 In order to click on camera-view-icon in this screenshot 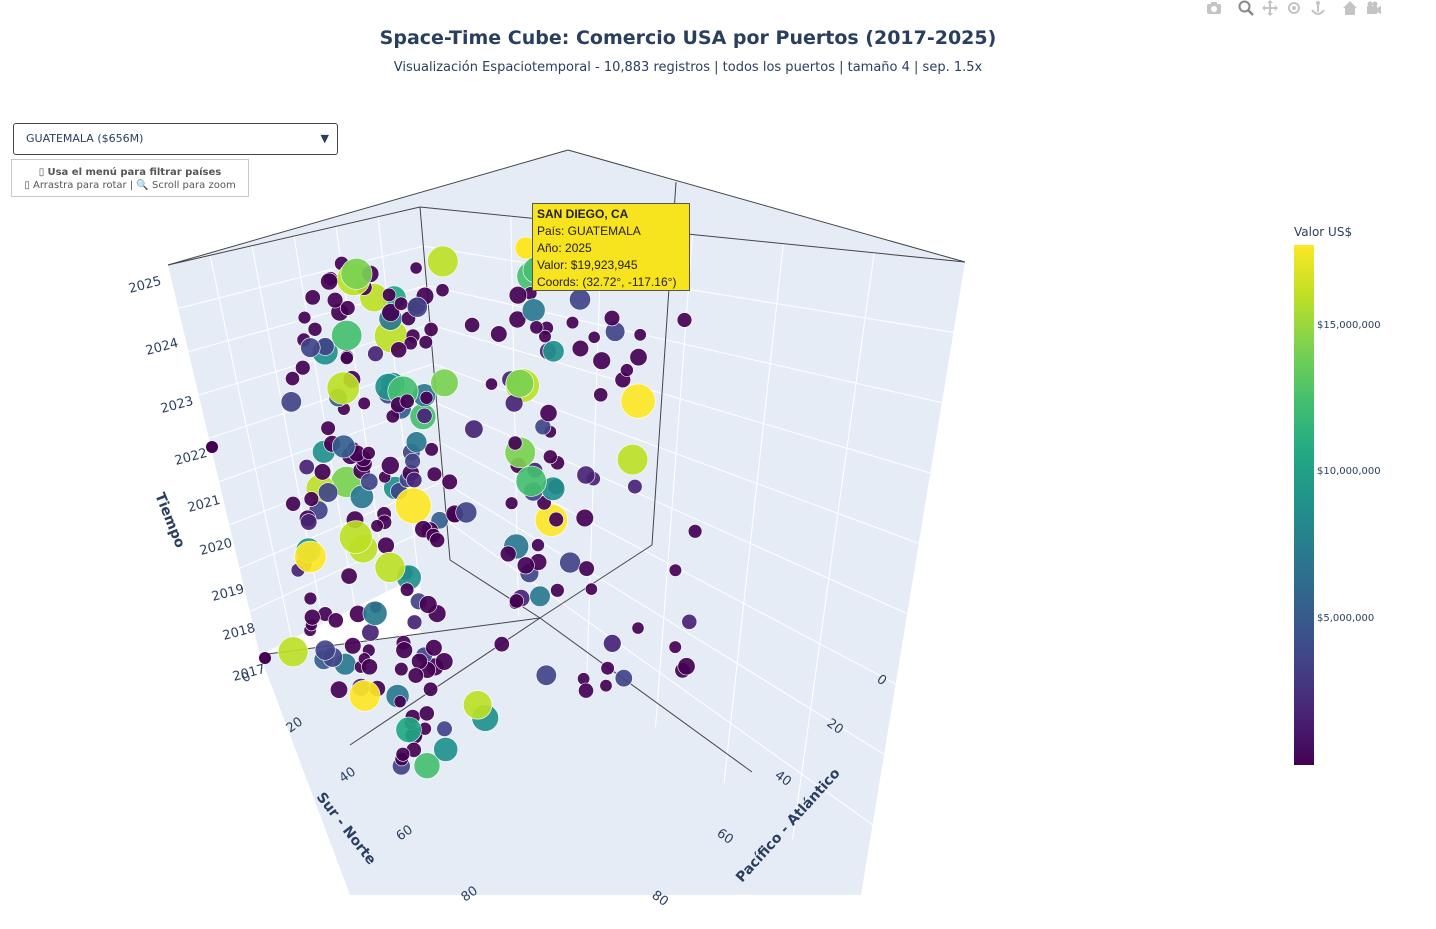, I will do `click(1374, 8)`.